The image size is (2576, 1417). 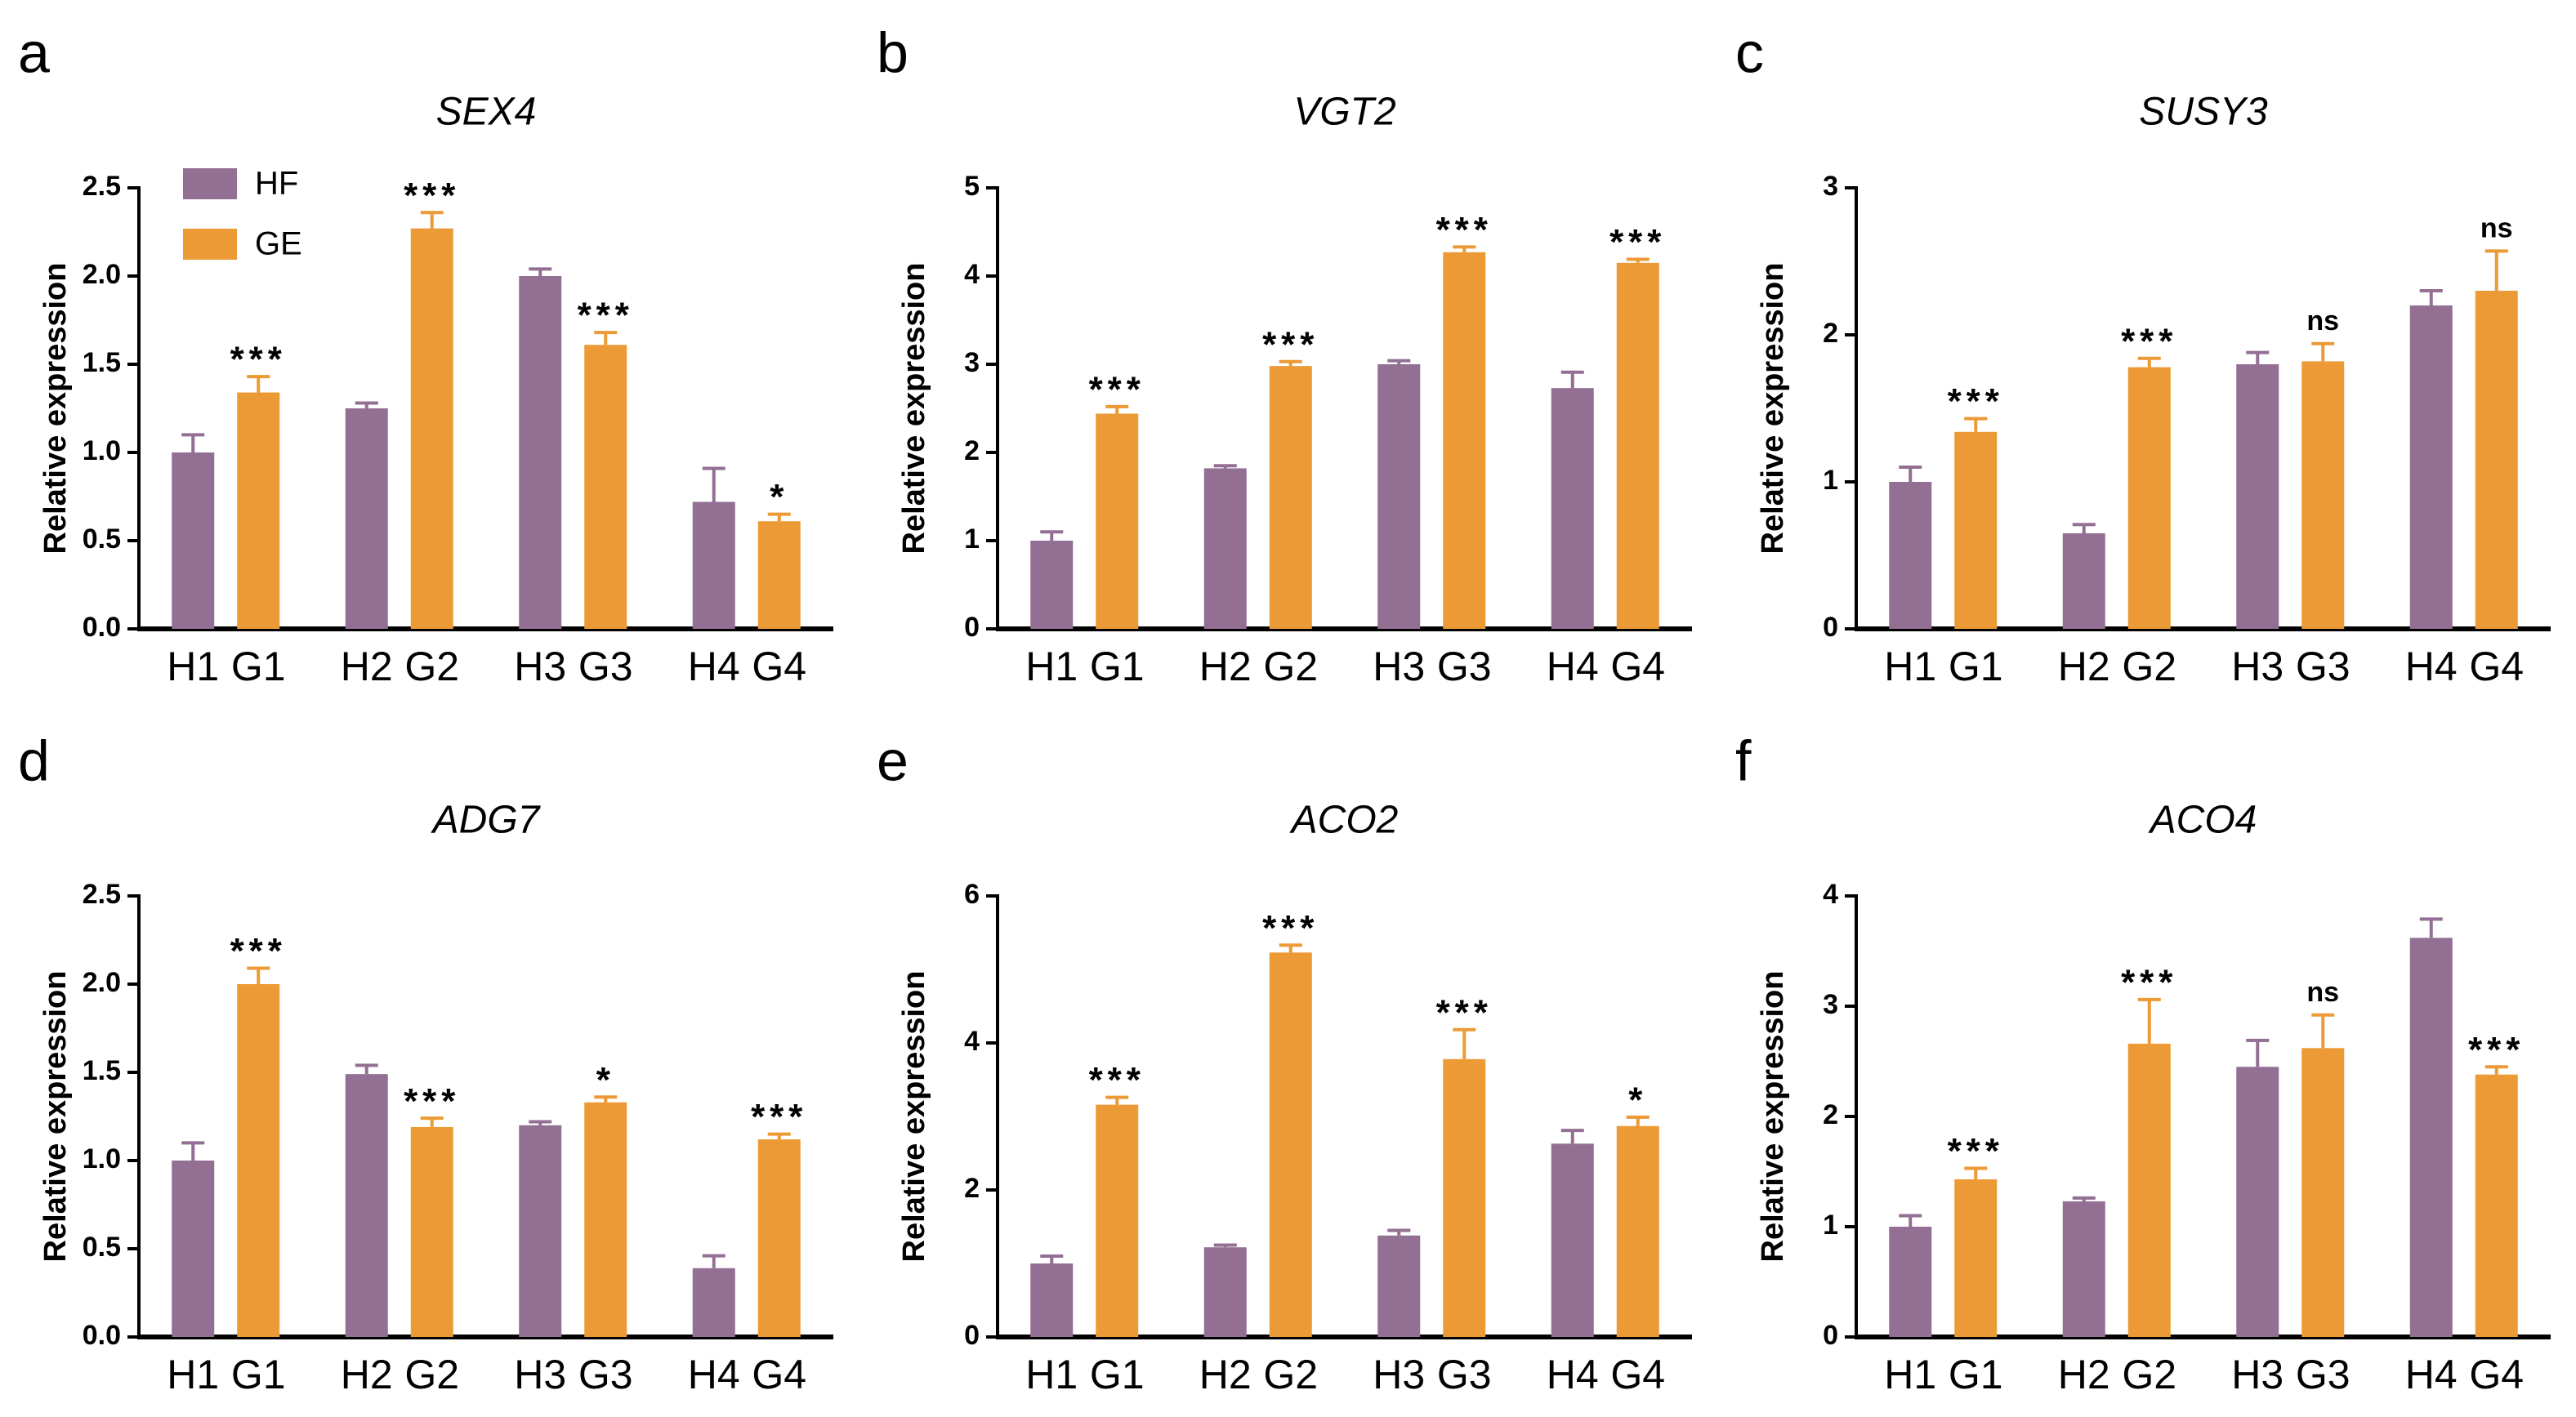 What do you see at coordinates (102, 1335) in the screenshot?
I see `y-tick-label: 0.0` at bounding box center [102, 1335].